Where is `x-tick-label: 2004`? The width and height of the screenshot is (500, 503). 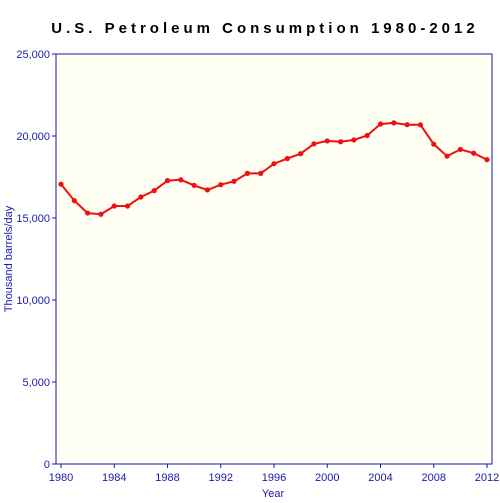 x-tick-label: 2004 is located at coordinates (380, 478).